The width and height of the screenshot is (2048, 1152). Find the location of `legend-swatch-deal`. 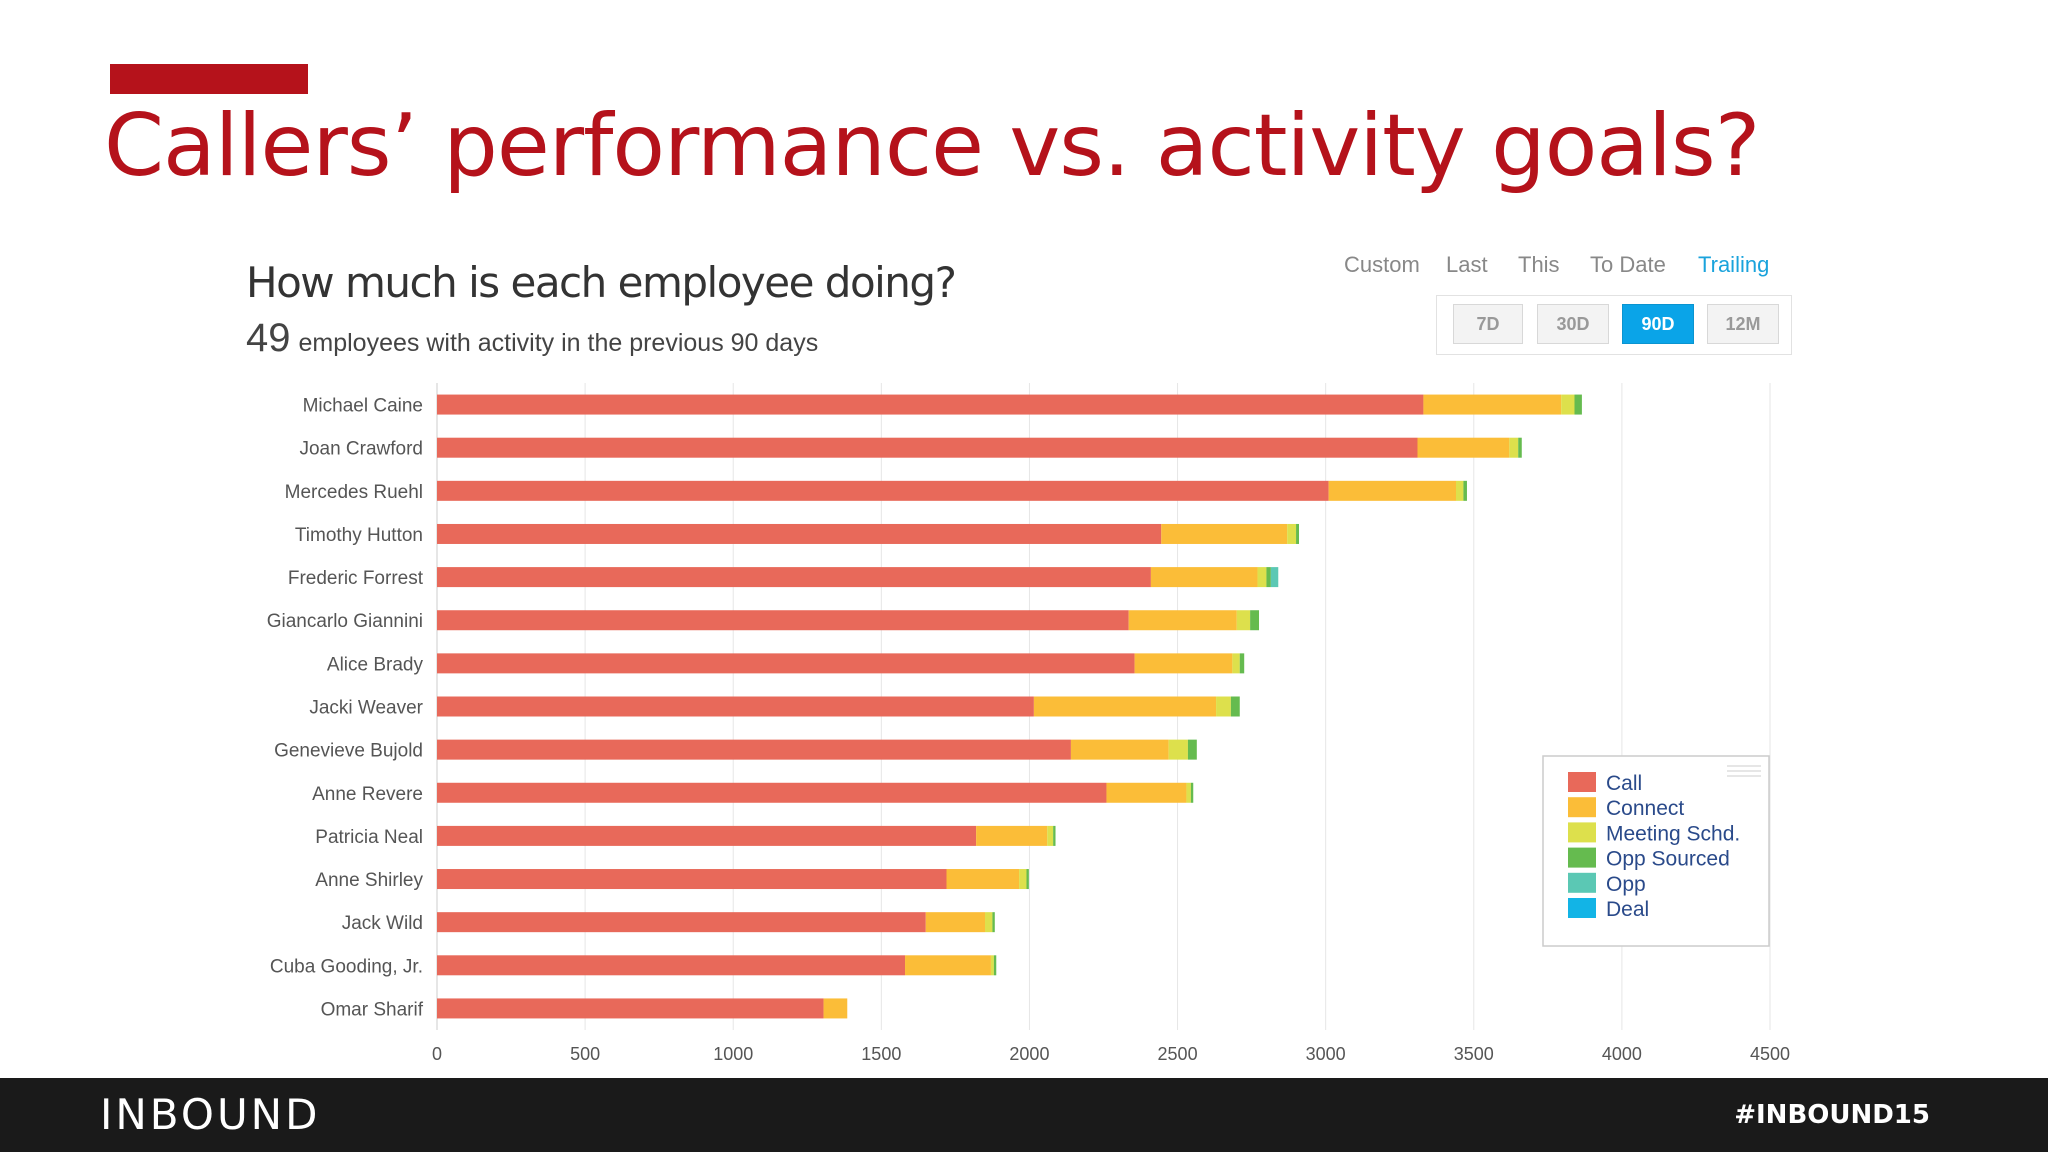

legend-swatch-deal is located at coordinates (1582, 908).